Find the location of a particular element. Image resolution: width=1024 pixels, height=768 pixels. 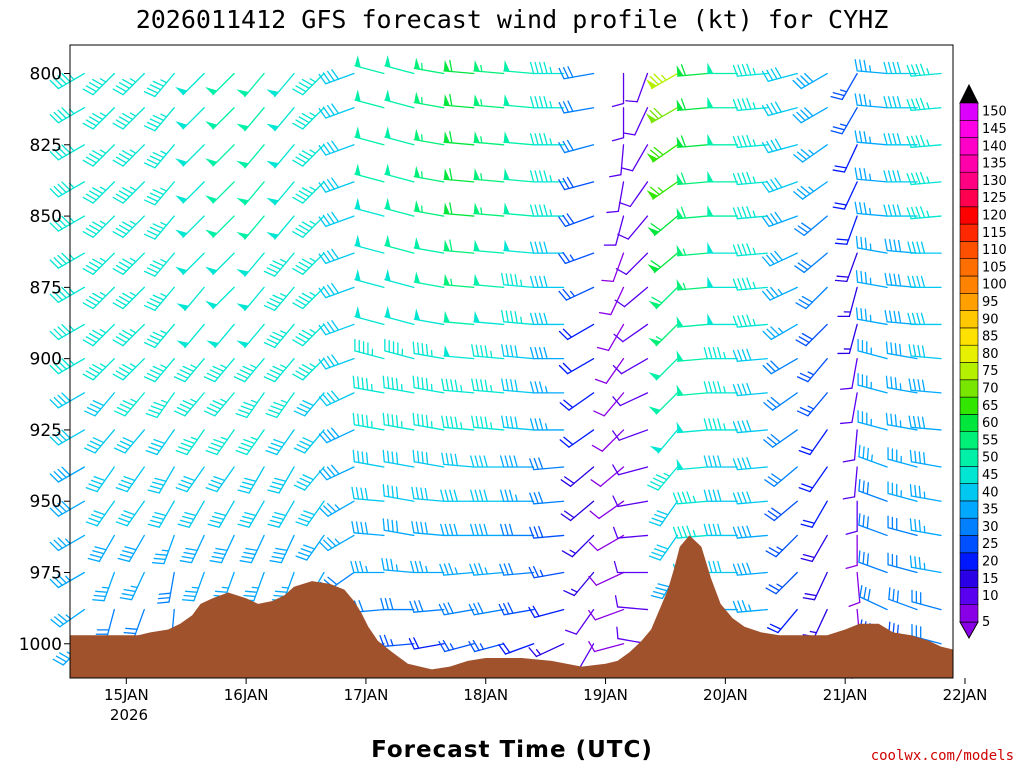

x-tick-label: 22JAN is located at coordinates (965, 695).